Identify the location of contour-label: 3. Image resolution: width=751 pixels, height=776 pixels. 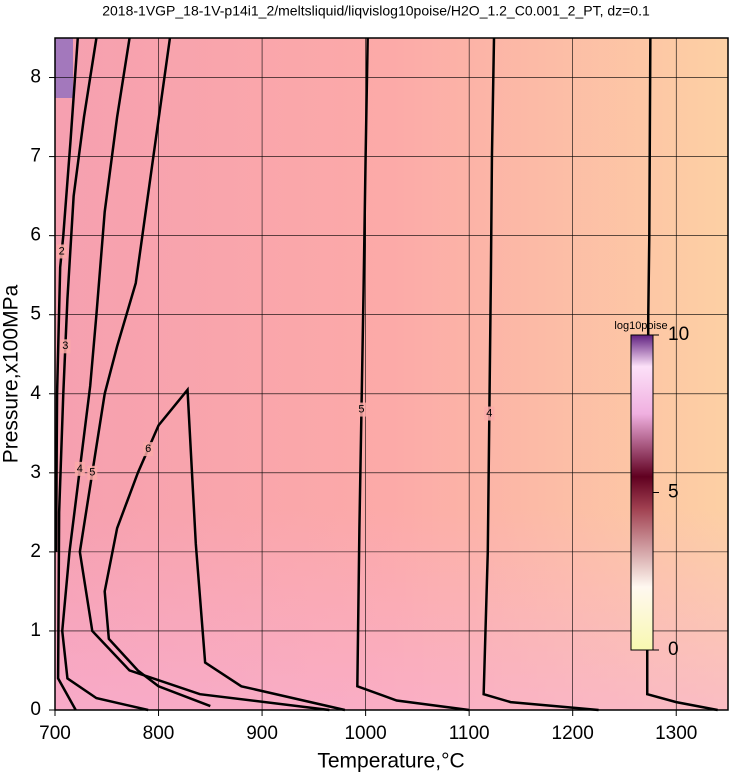
(65, 346).